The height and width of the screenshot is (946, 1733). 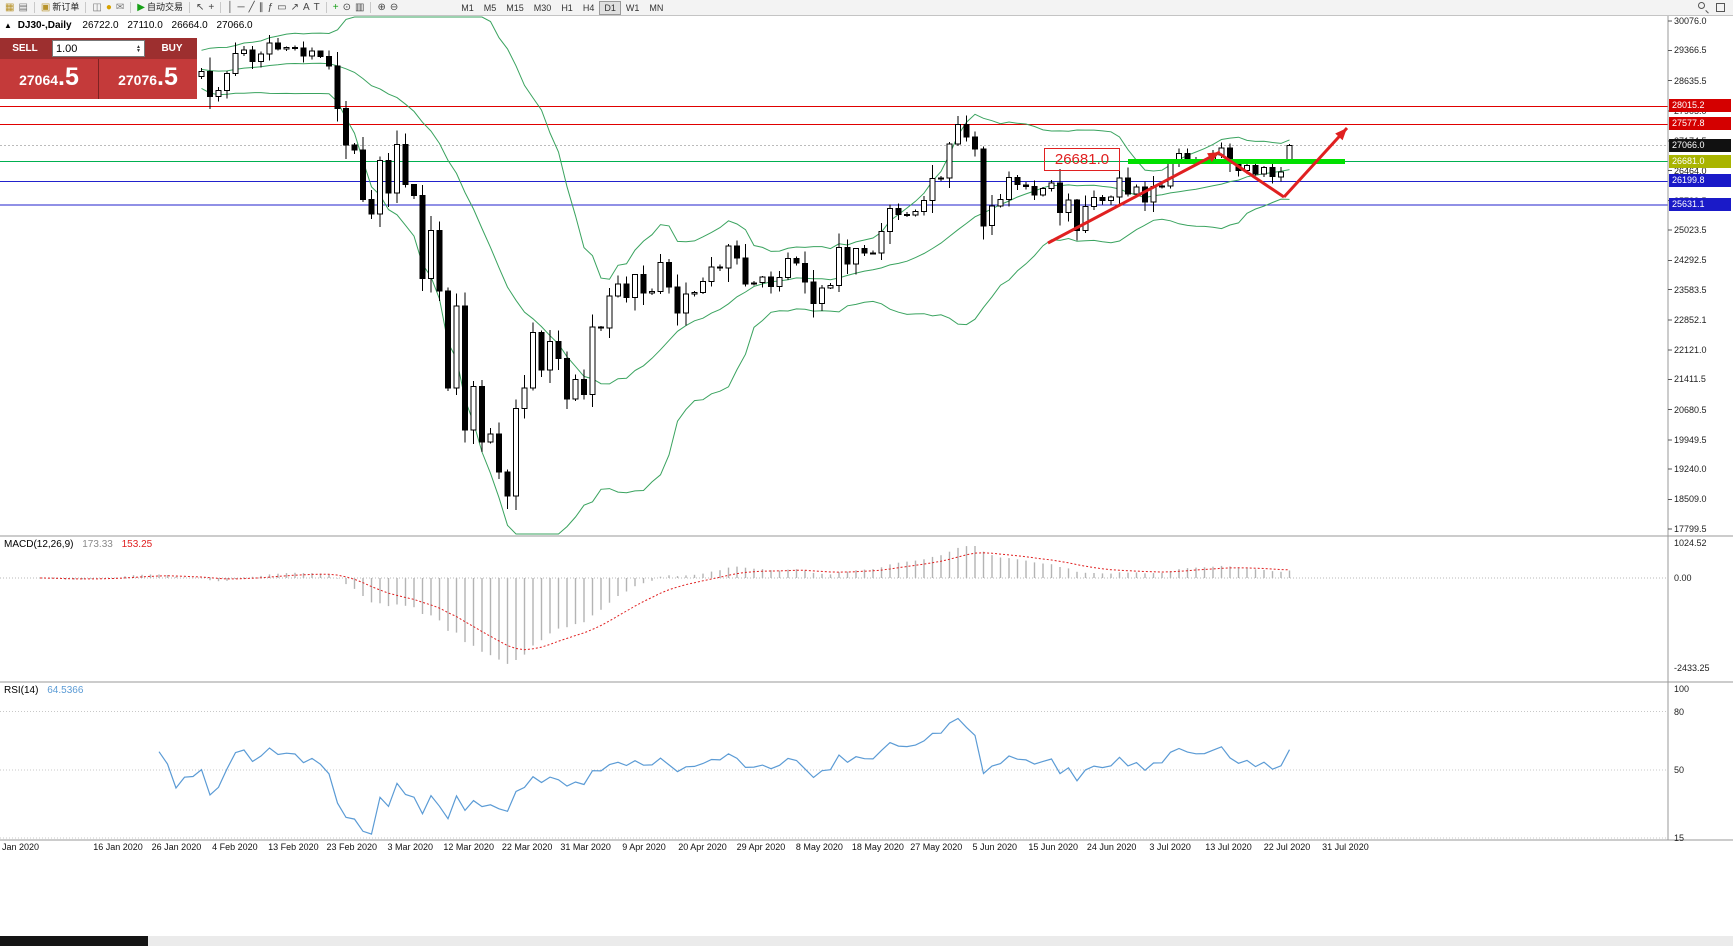 I want to click on volume-input: 1.00 ▲ ▼, so click(x=98, y=48).